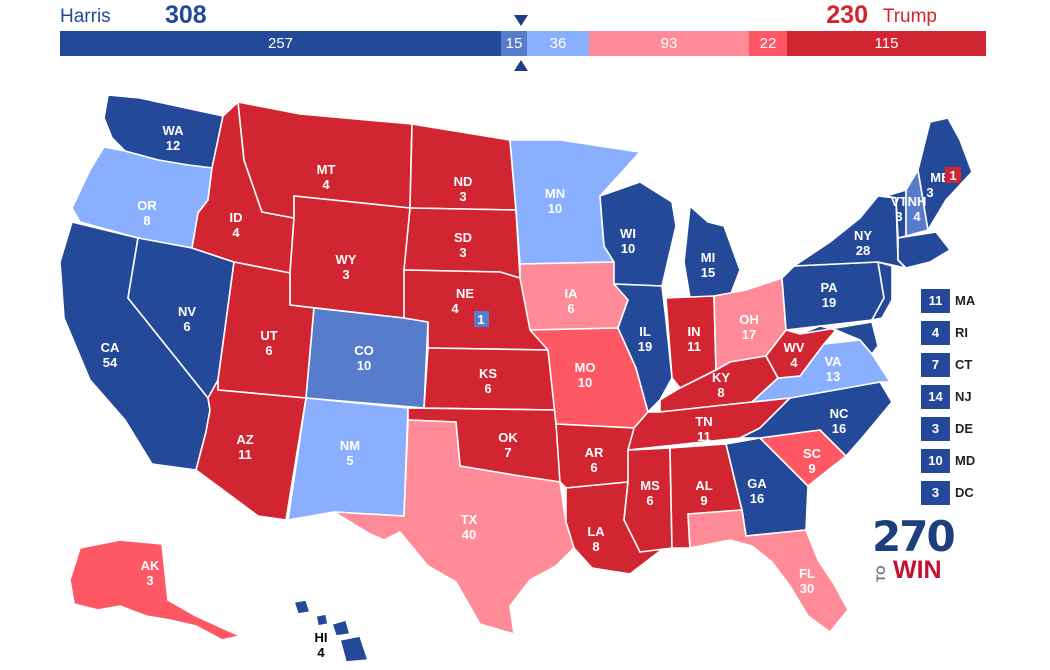 Image resolution: width=1050 pixels, height=670 pixels. I want to click on label-fl-ev: 30, so click(807, 588).